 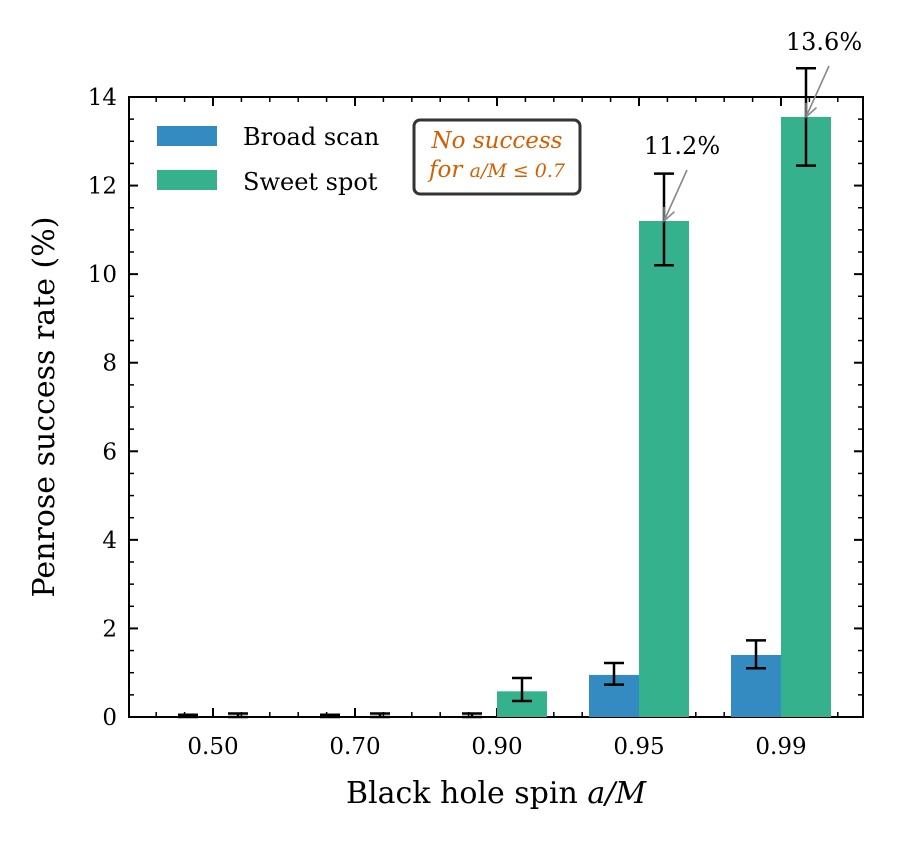 I want to click on legend-swatch-sweet-spot, so click(x=187, y=180).